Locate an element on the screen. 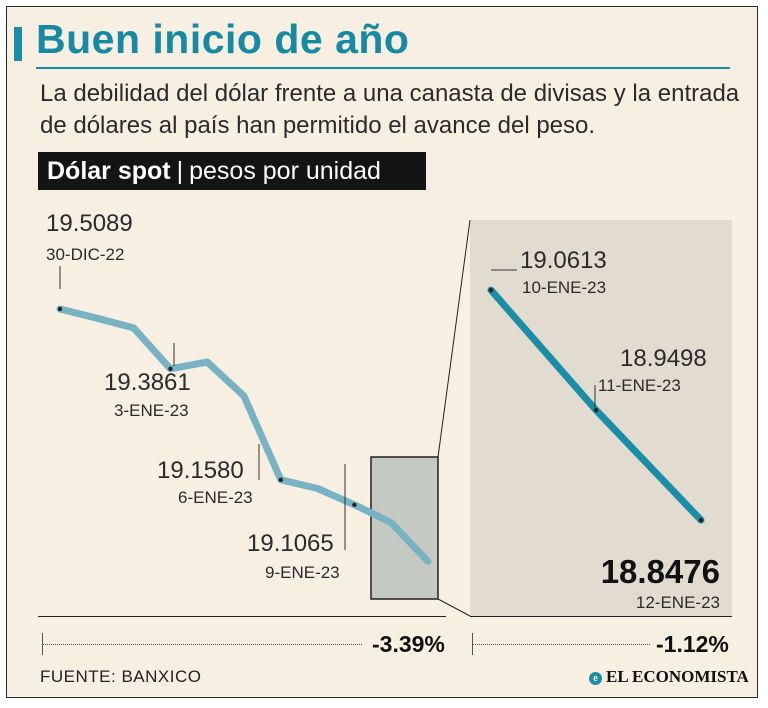  label-date-6ene: 6-ENE-23 is located at coordinates (215, 497).